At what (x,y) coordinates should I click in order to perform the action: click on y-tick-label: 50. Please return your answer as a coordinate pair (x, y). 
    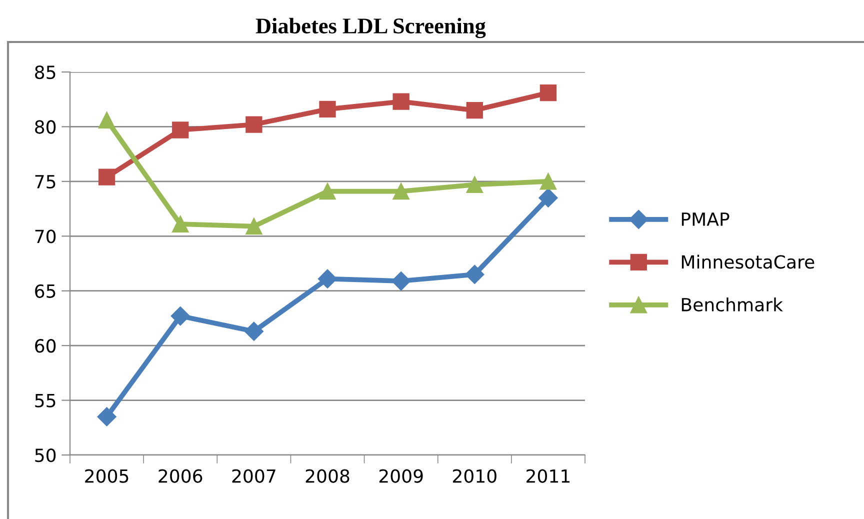
    Looking at the image, I should click on (45, 455).